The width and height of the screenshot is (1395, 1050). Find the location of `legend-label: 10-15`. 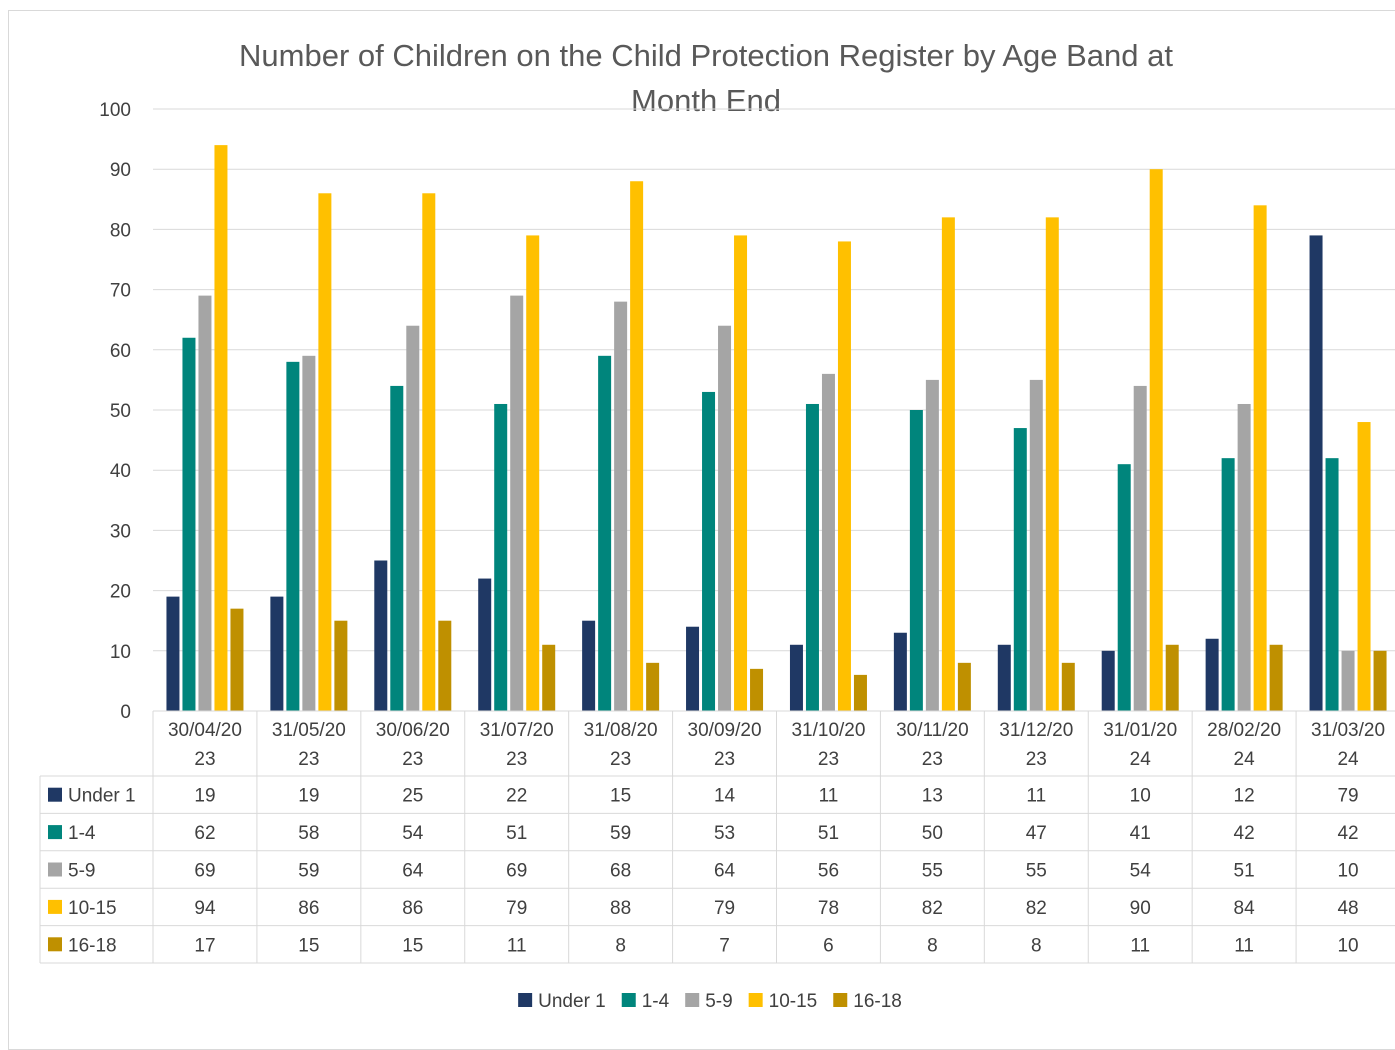

legend-label: 10-15 is located at coordinates (793, 1001).